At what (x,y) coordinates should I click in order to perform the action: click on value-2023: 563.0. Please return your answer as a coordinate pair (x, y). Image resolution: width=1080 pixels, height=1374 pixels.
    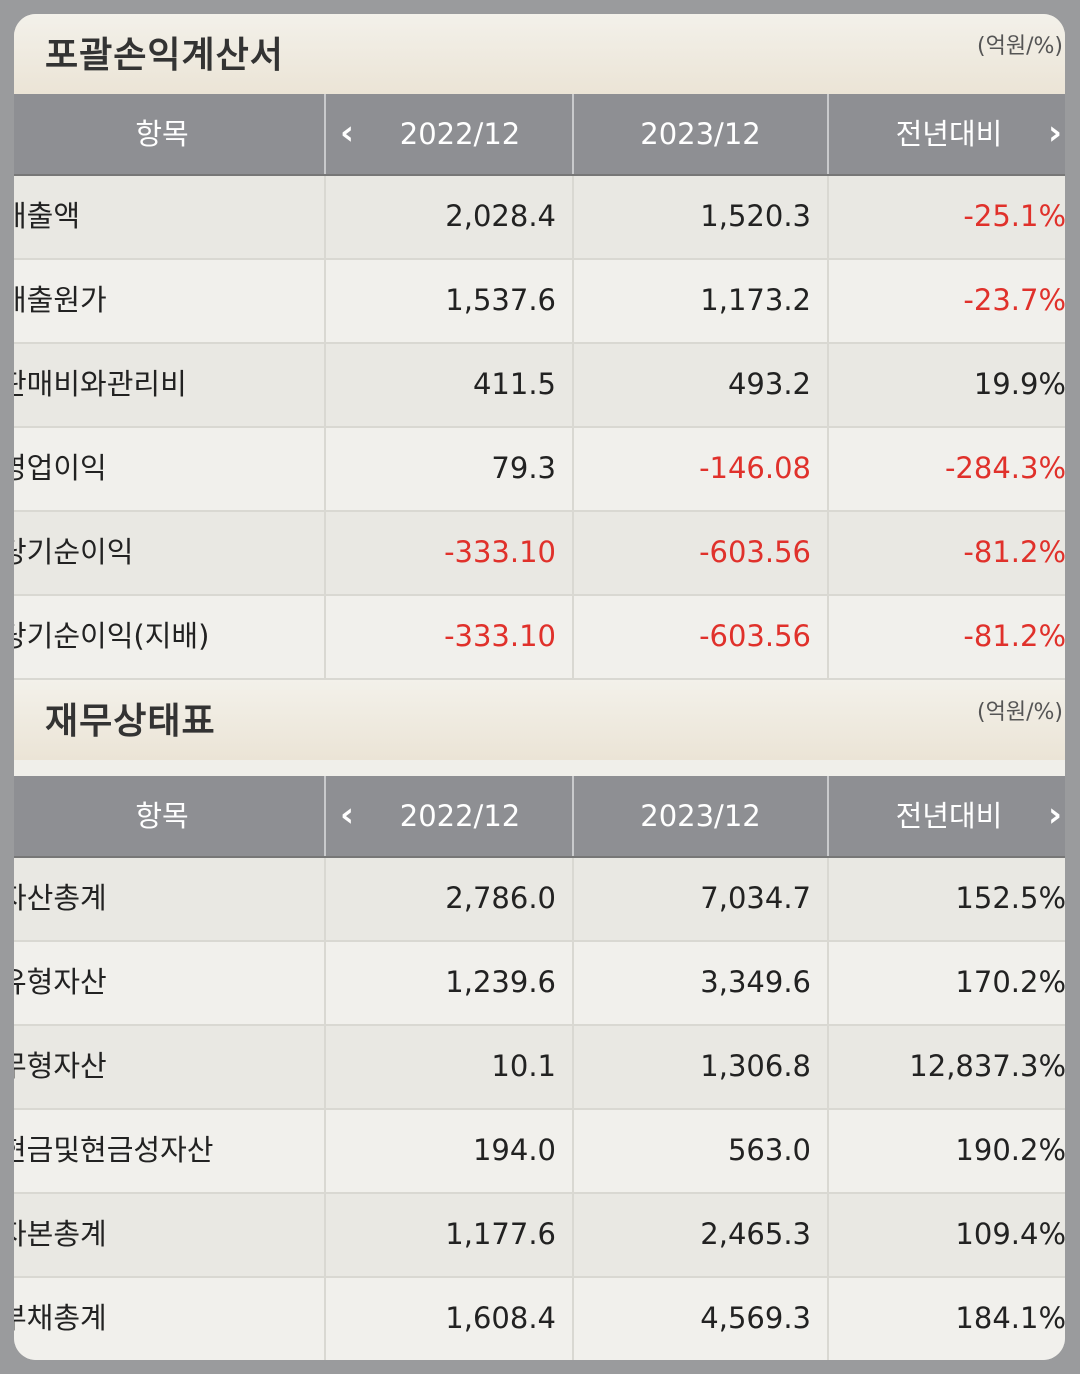
    Looking at the image, I should click on (699, 1151).